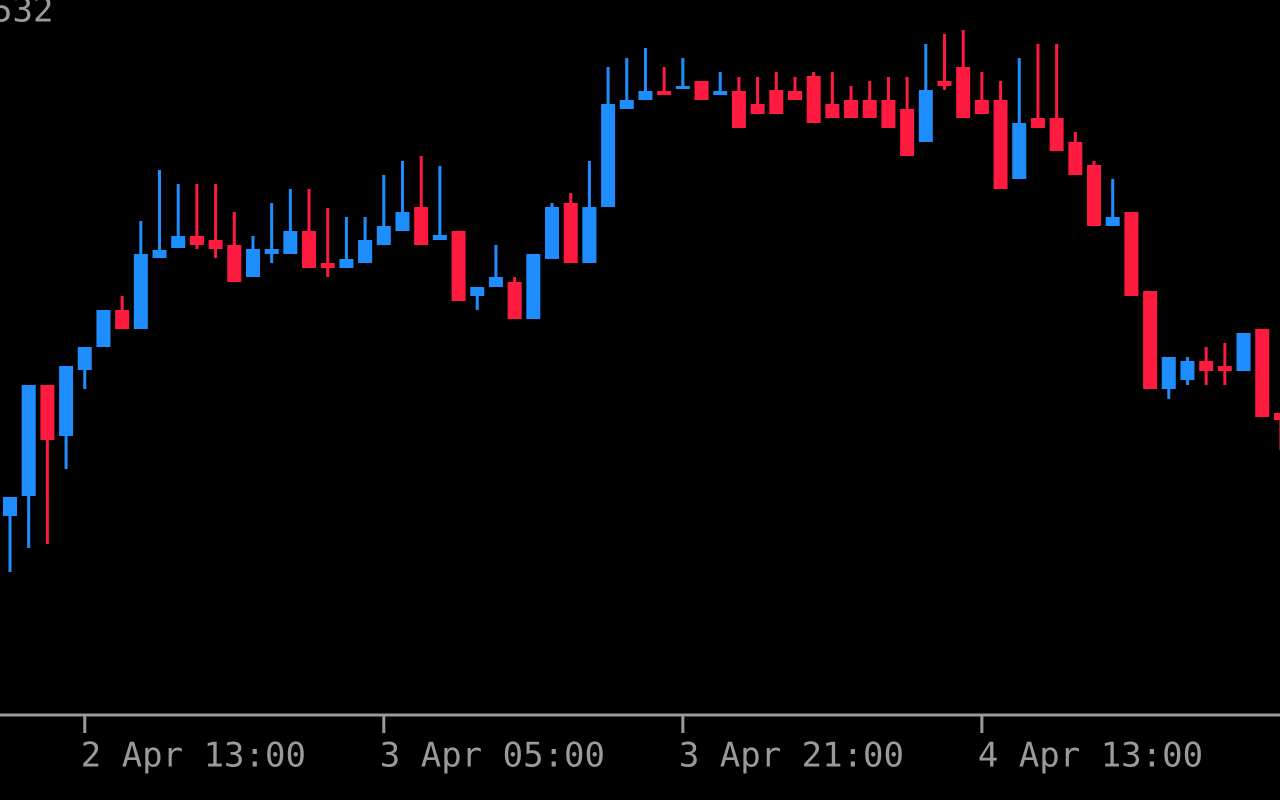 The image size is (1280, 800). Describe the element at coordinates (26, 15) in the screenshot. I see `price-label: 532` at that location.